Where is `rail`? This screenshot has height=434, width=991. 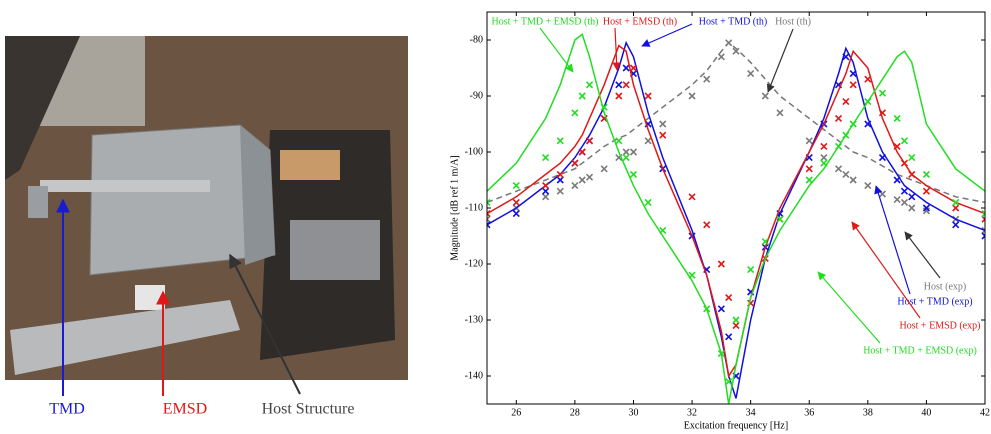 rail is located at coordinates (125, 337).